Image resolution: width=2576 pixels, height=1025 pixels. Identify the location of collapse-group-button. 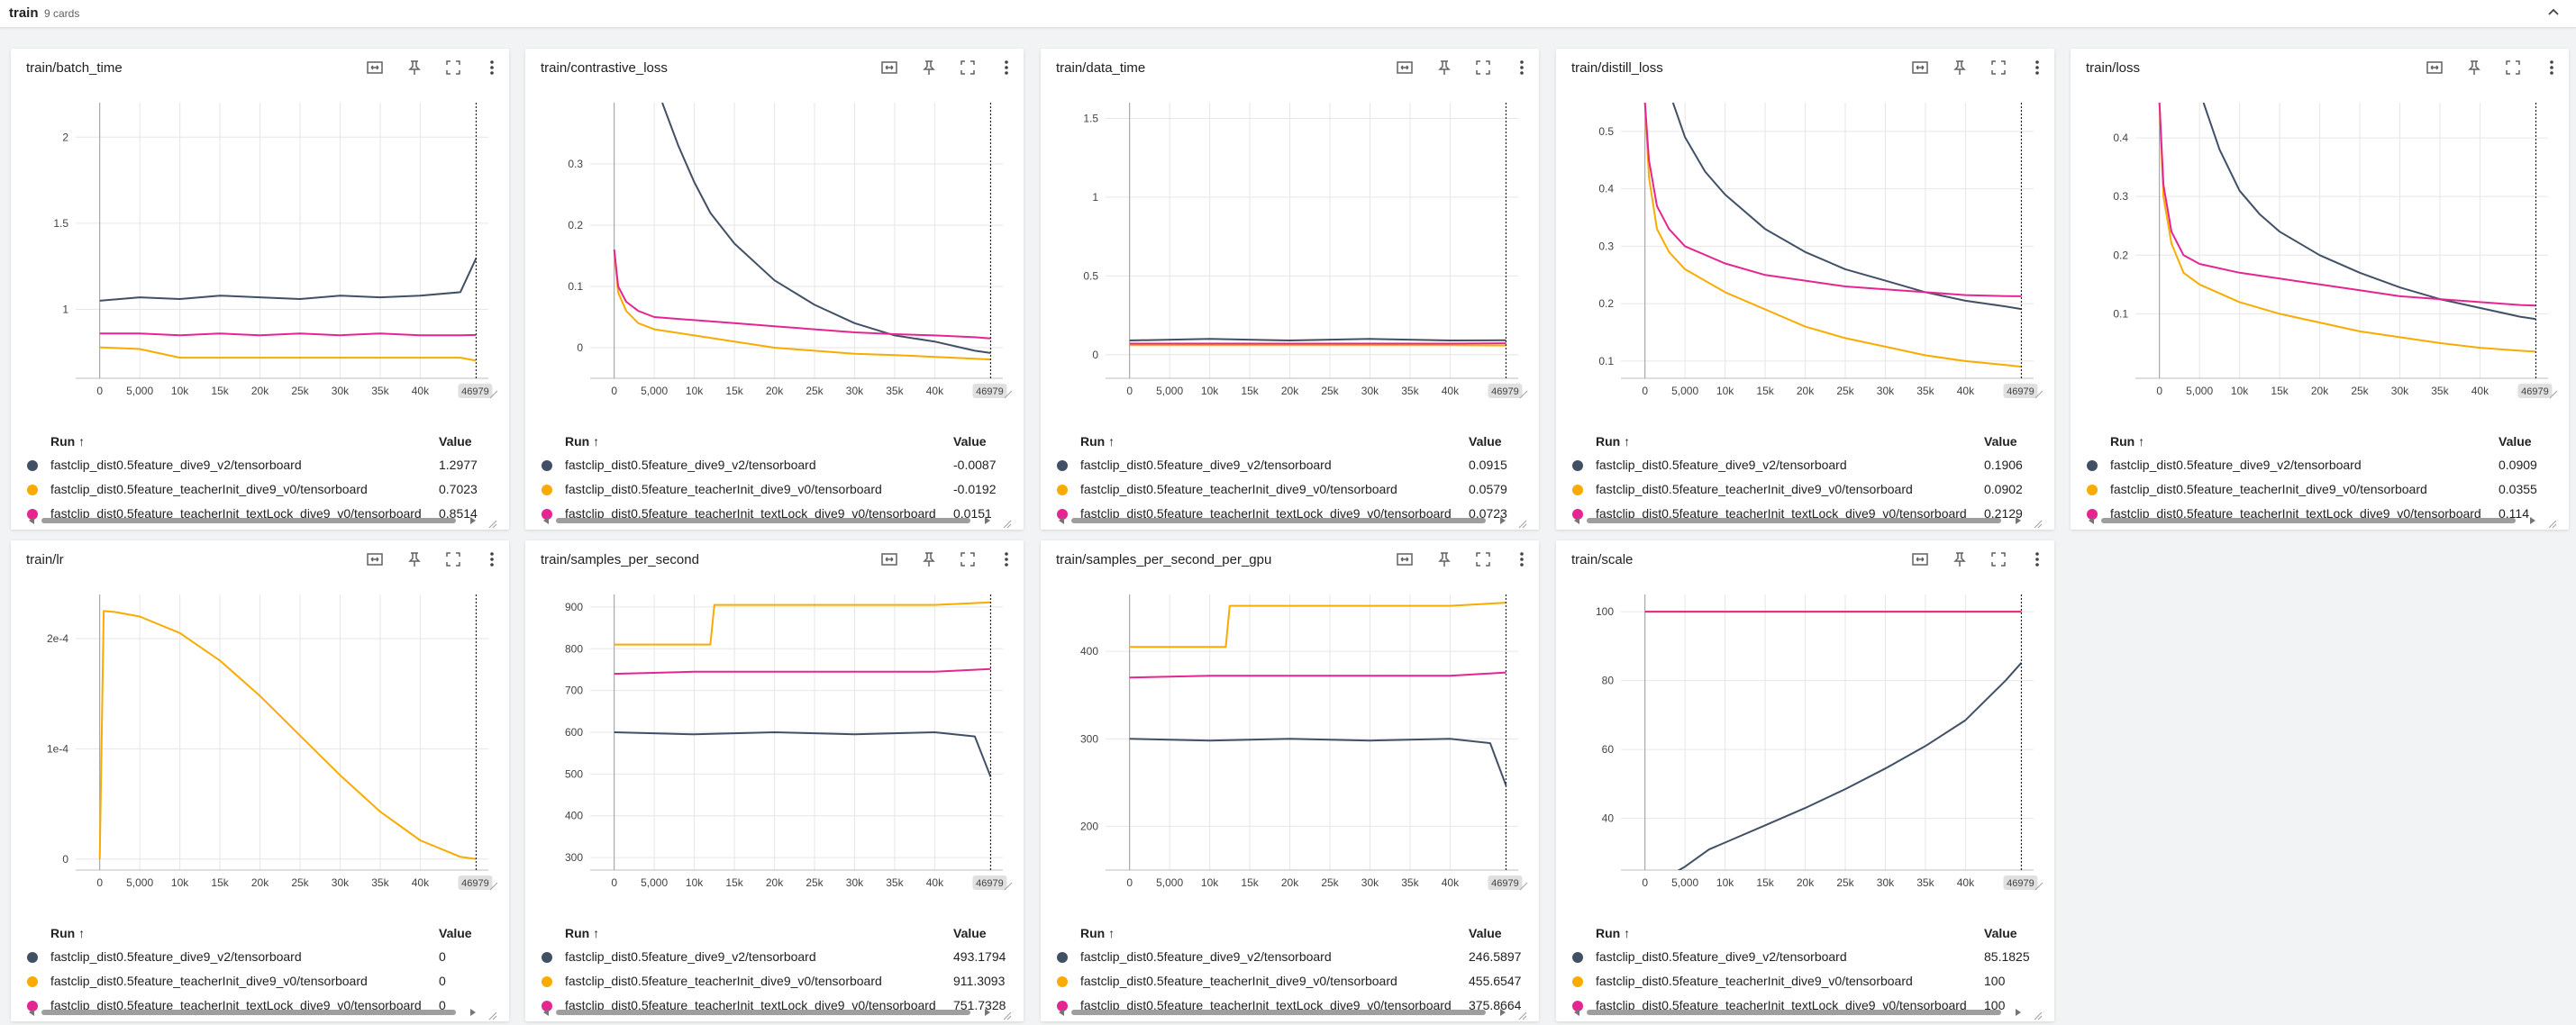
(2553, 13).